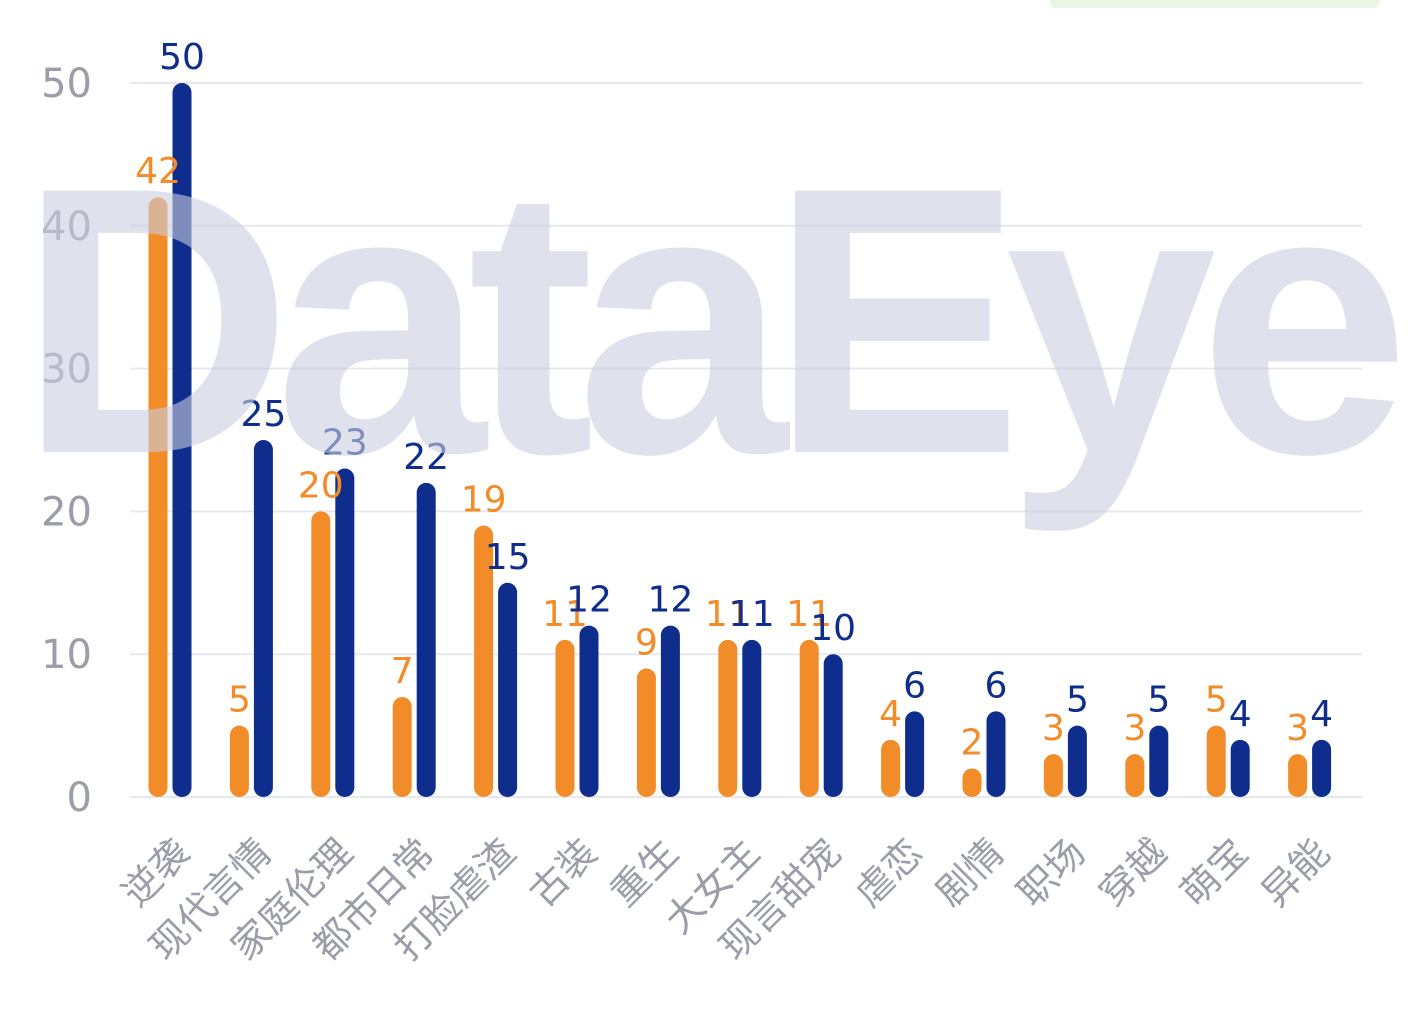 The height and width of the screenshot is (1028, 1408). I want to click on y-axis-ticks: 0 10 20 30 40 50, so click(66, 441).